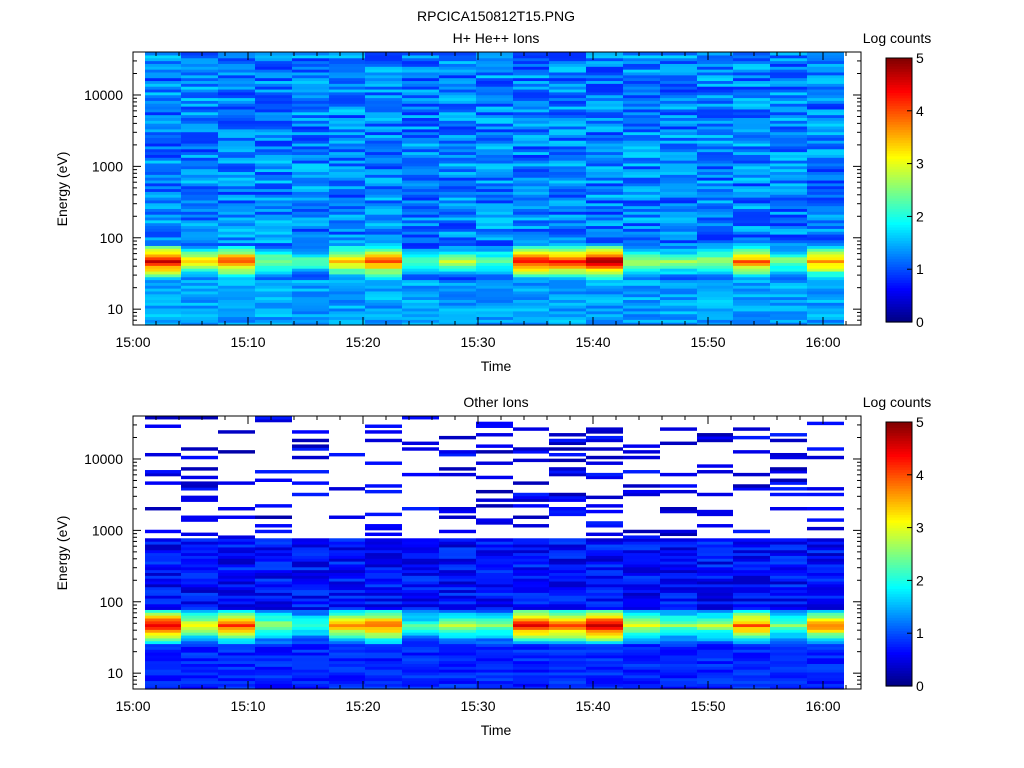 This screenshot has width=1024, height=768. Describe the element at coordinates (477, 342) in the screenshot. I see `x-tick-label: 15:30` at that location.